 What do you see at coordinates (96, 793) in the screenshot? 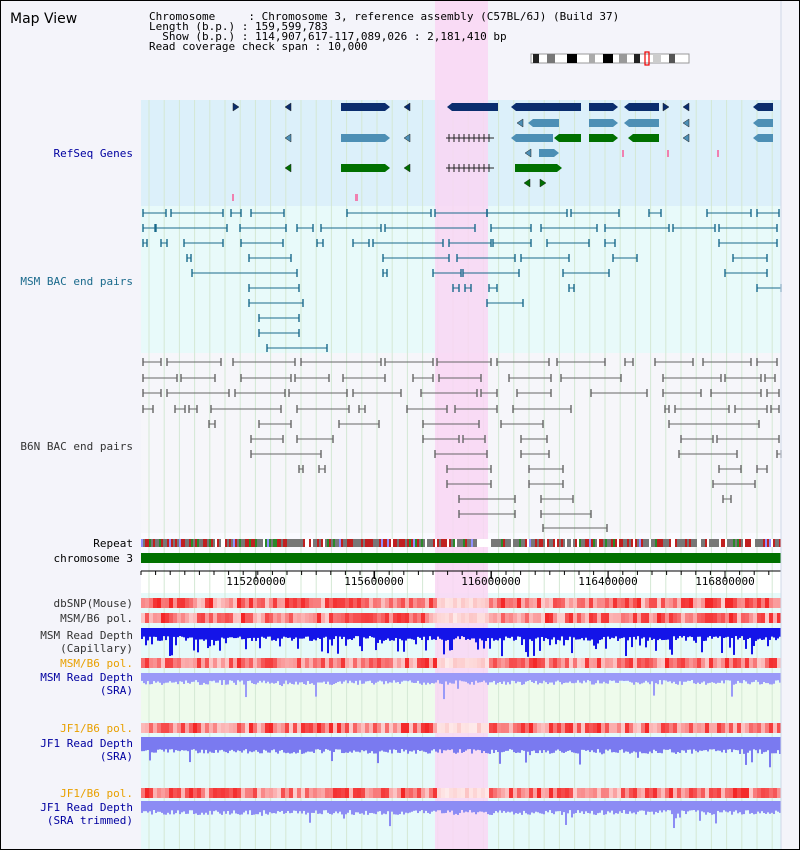
I see `track-label-jf1-pol-trimmed: JF1/B6 pol.` at bounding box center [96, 793].